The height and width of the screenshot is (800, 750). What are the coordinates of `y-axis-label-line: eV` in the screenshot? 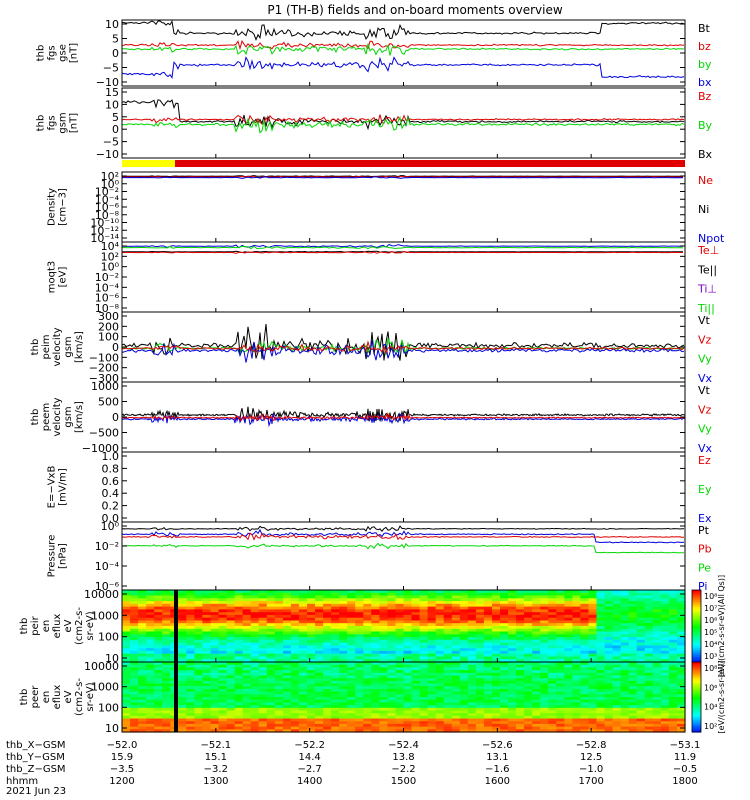 It's located at (68, 696).